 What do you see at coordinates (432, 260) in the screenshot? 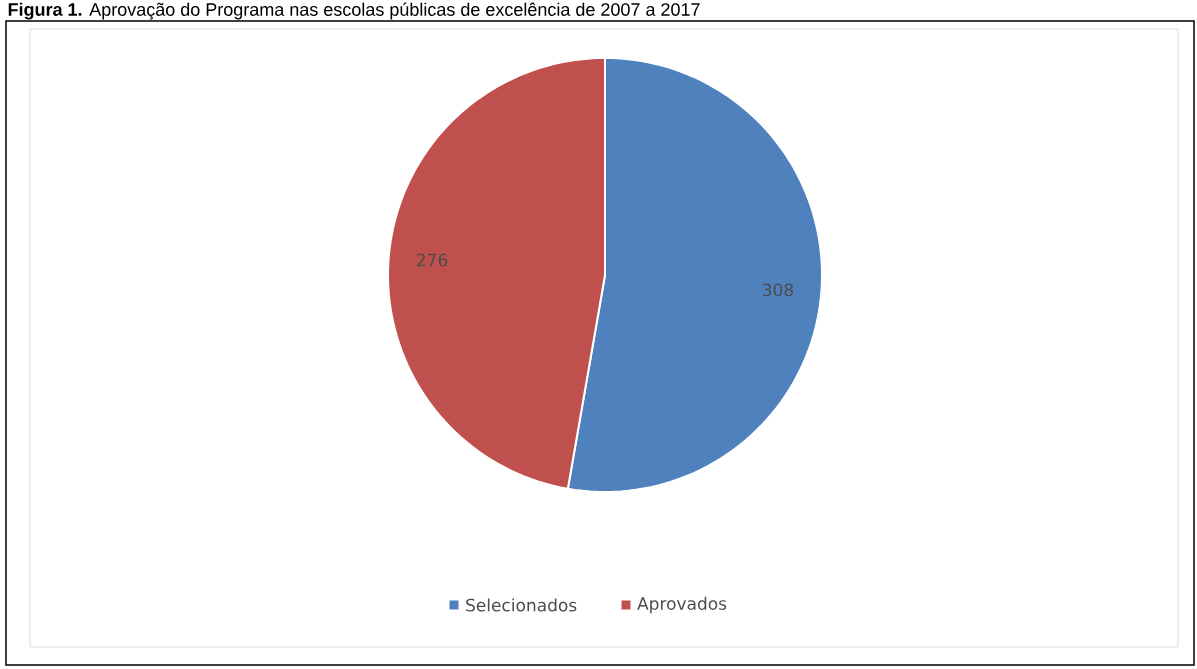
I see `data-label: 276` at bounding box center [432, 260].